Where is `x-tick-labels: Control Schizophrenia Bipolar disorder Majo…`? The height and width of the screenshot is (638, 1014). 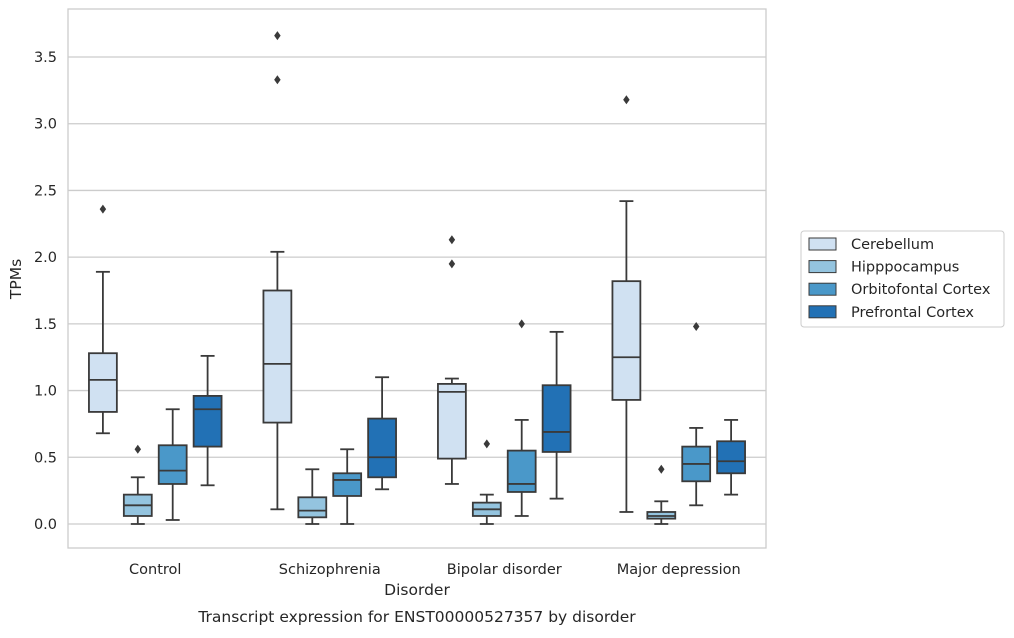
x-tick-labels: Control Schizophrenia Bipolar disorder Majo… is located at coordinates (435, 570).